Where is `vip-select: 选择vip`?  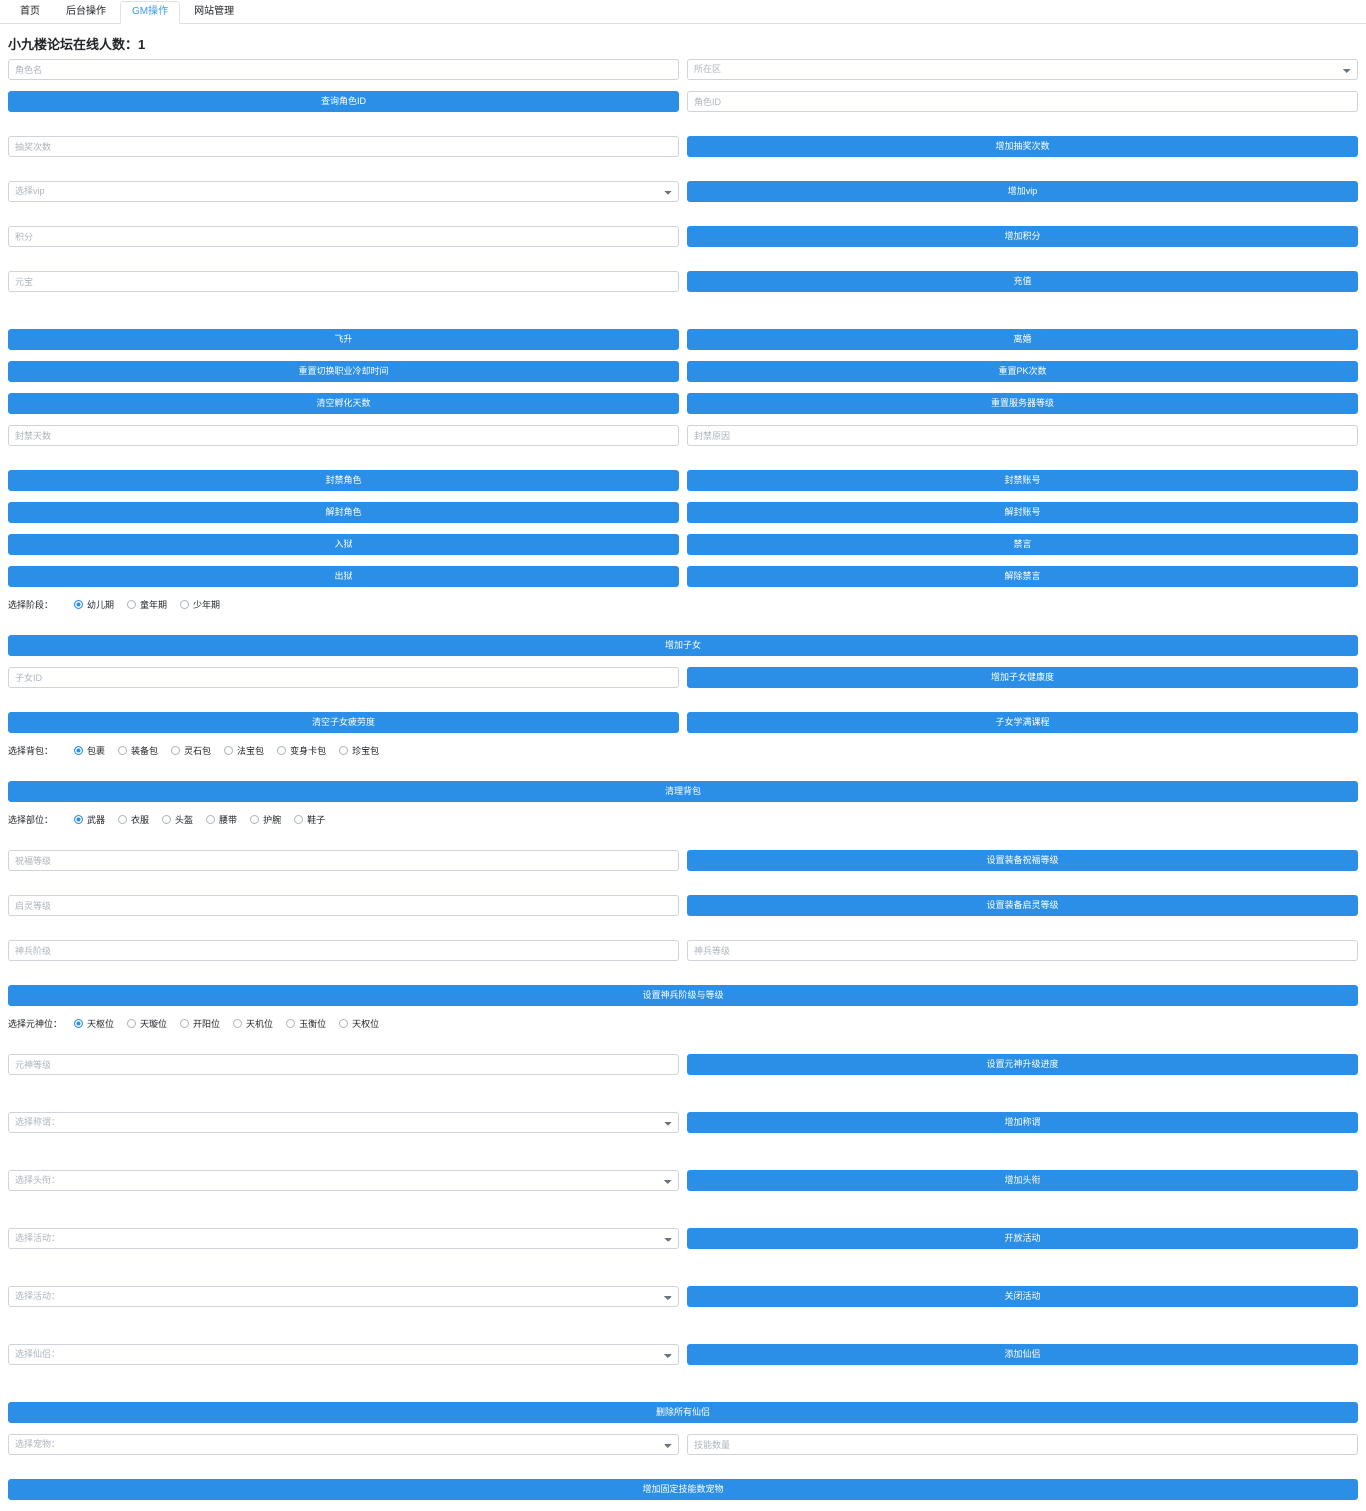 vip-select: 选择vip is located at coordinates (343, 191).